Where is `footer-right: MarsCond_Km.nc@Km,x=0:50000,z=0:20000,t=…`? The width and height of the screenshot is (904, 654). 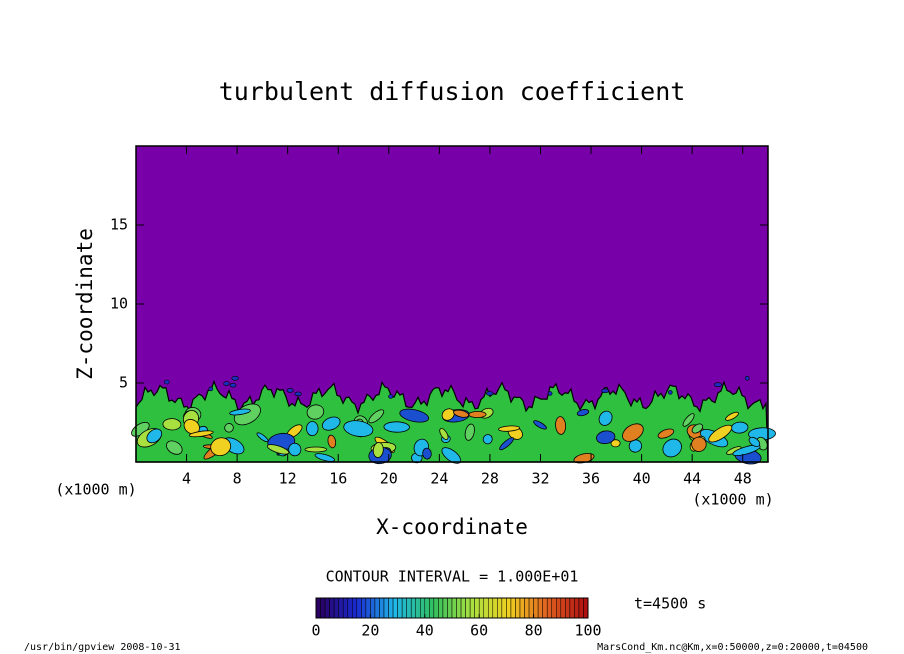
footer-right: MarsCond_Km.nc@Km,x=0:50000,z=0:20000,t=… is located at coordinates (732, 647).